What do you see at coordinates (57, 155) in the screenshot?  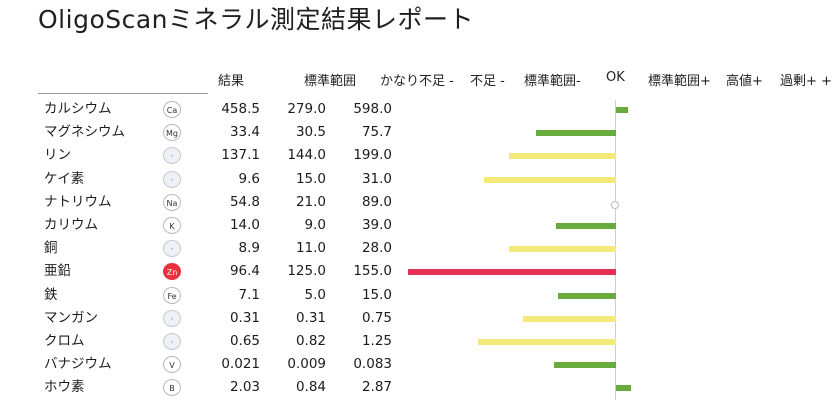 I see `mineral-name: リン` at bounding box center [57, 155].